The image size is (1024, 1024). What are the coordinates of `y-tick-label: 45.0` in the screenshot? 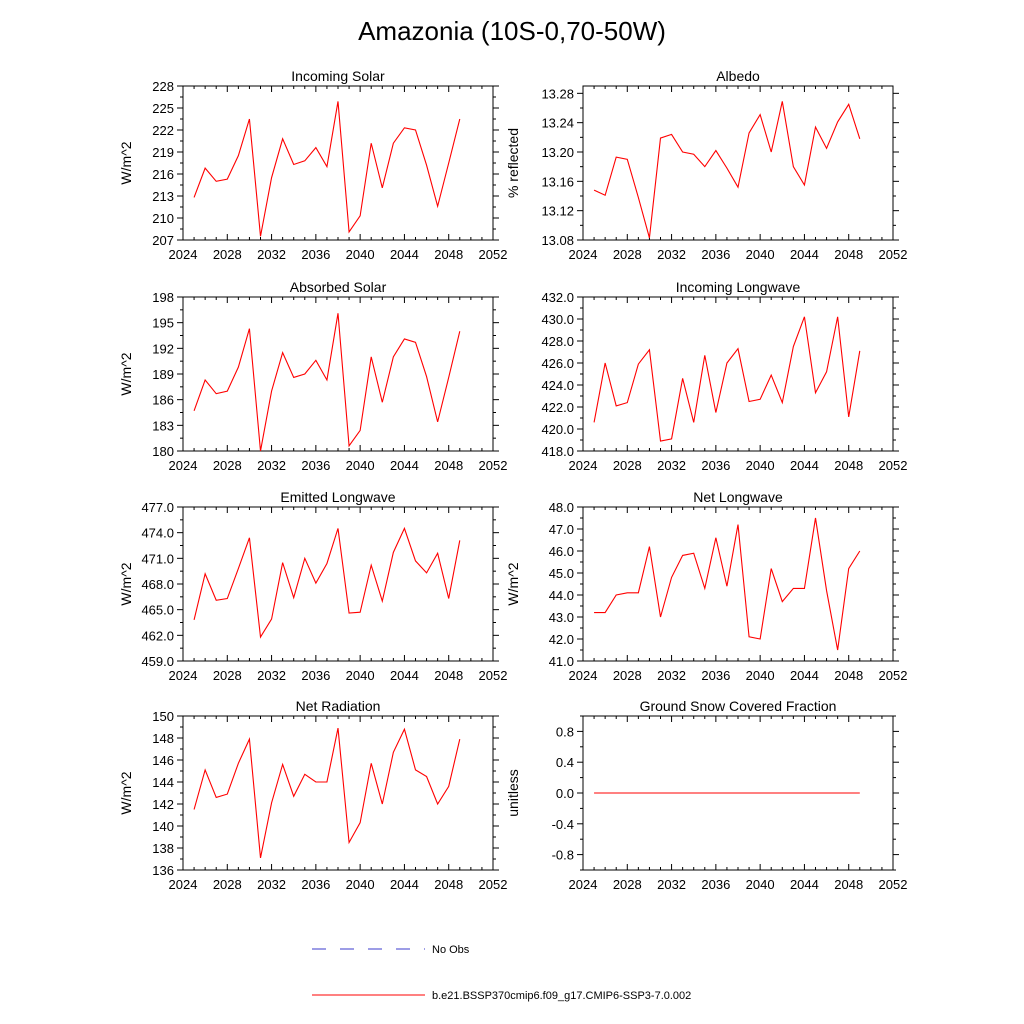 It's located at (561, 573).